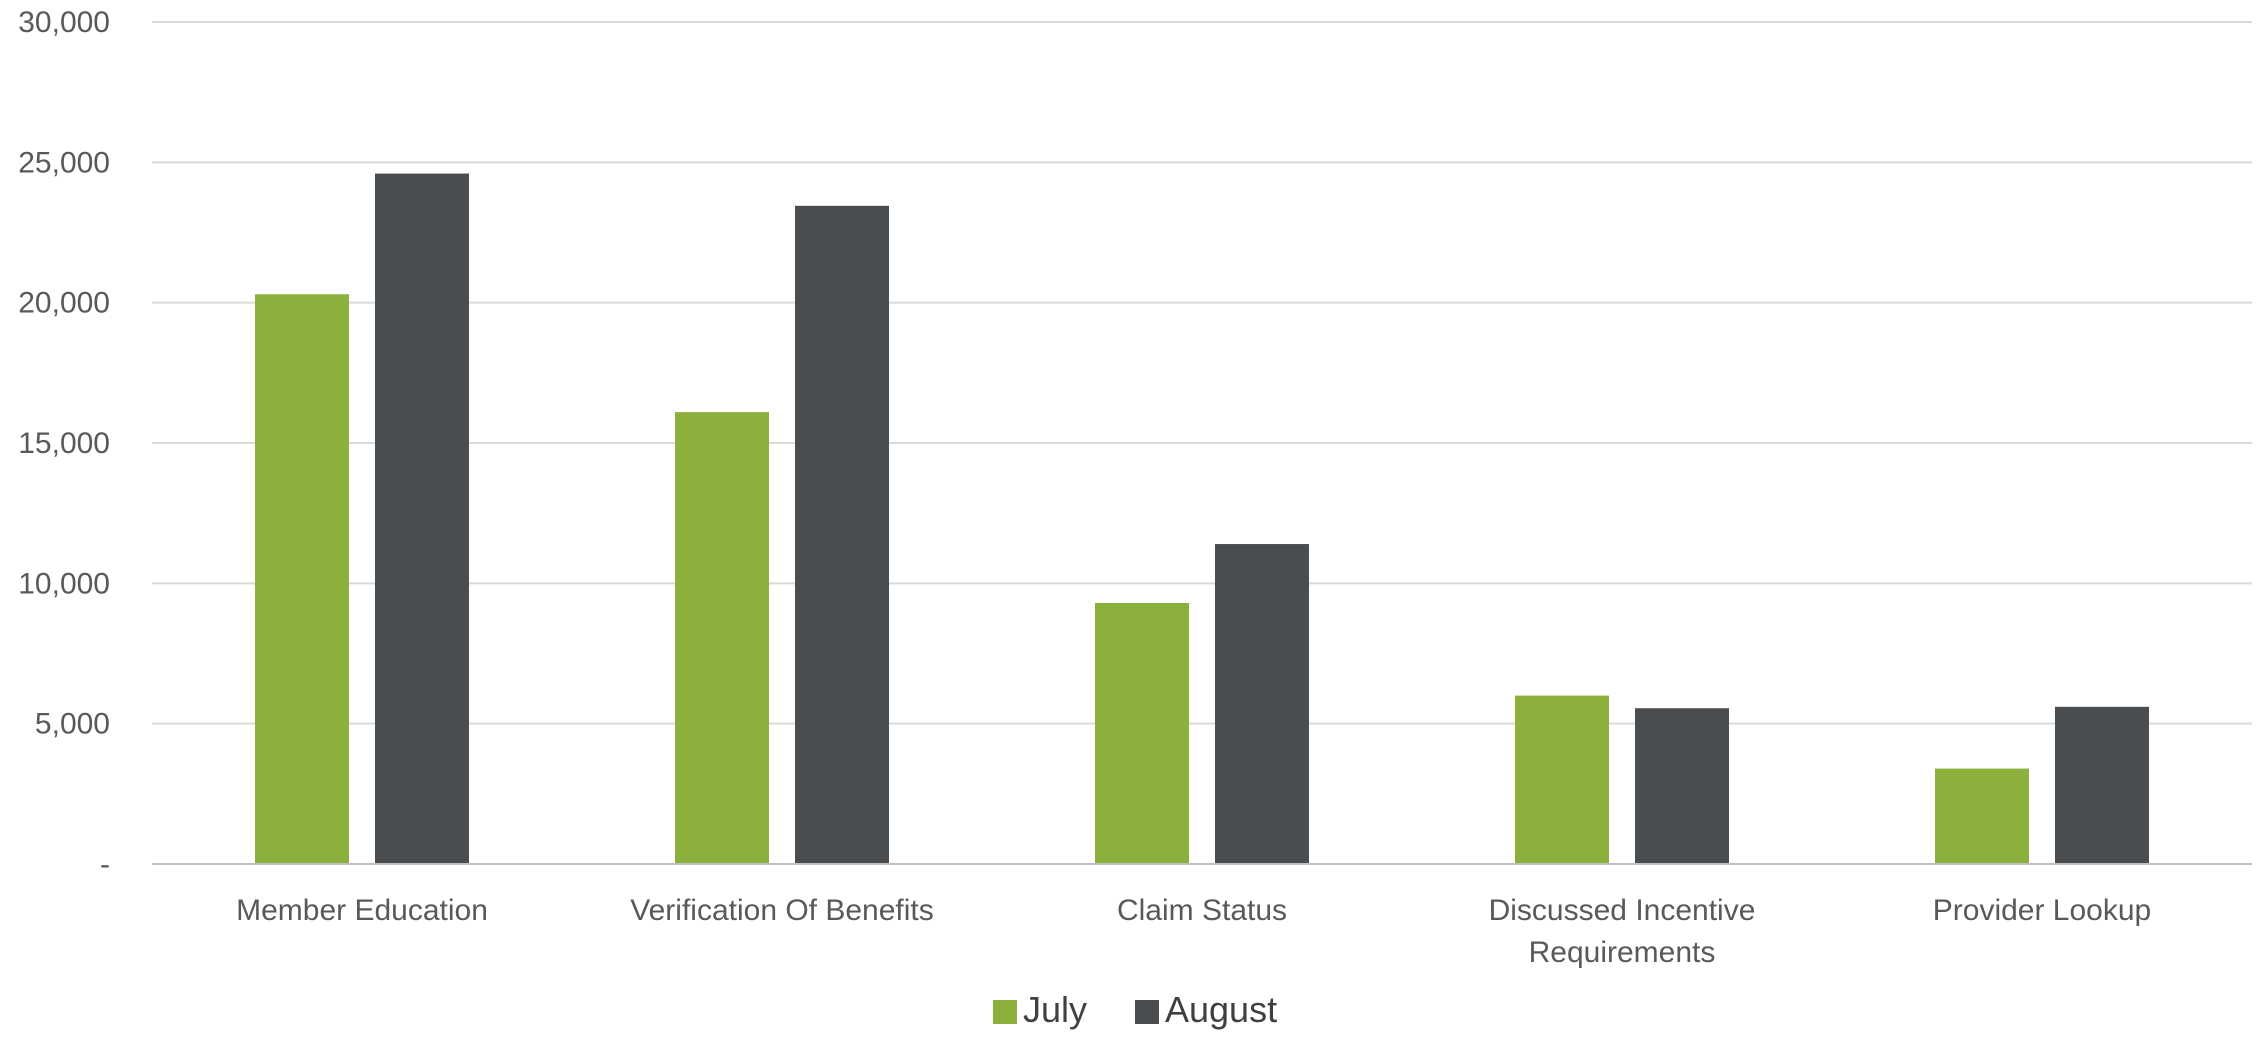 This screenshot has width=2267, height=1043. I want to click on legend-label-august: August, so click(1221, 1009).